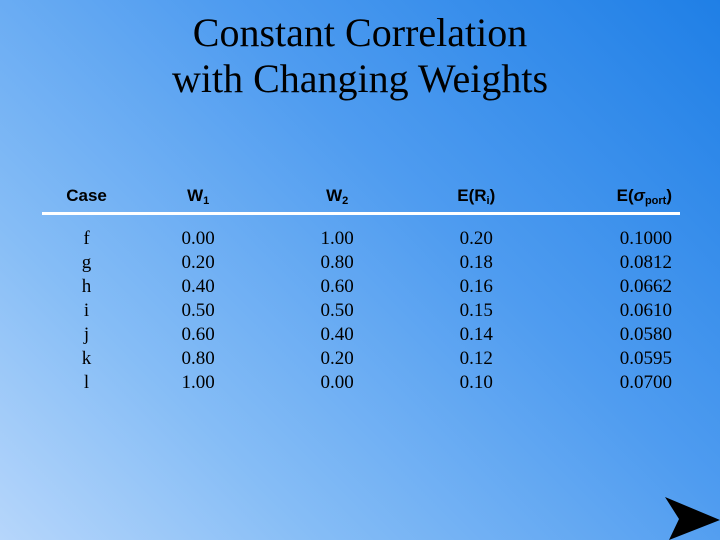  Describe the element at coordinates (86, 286) in the screenshot. I see `table-cell: h` at that location.